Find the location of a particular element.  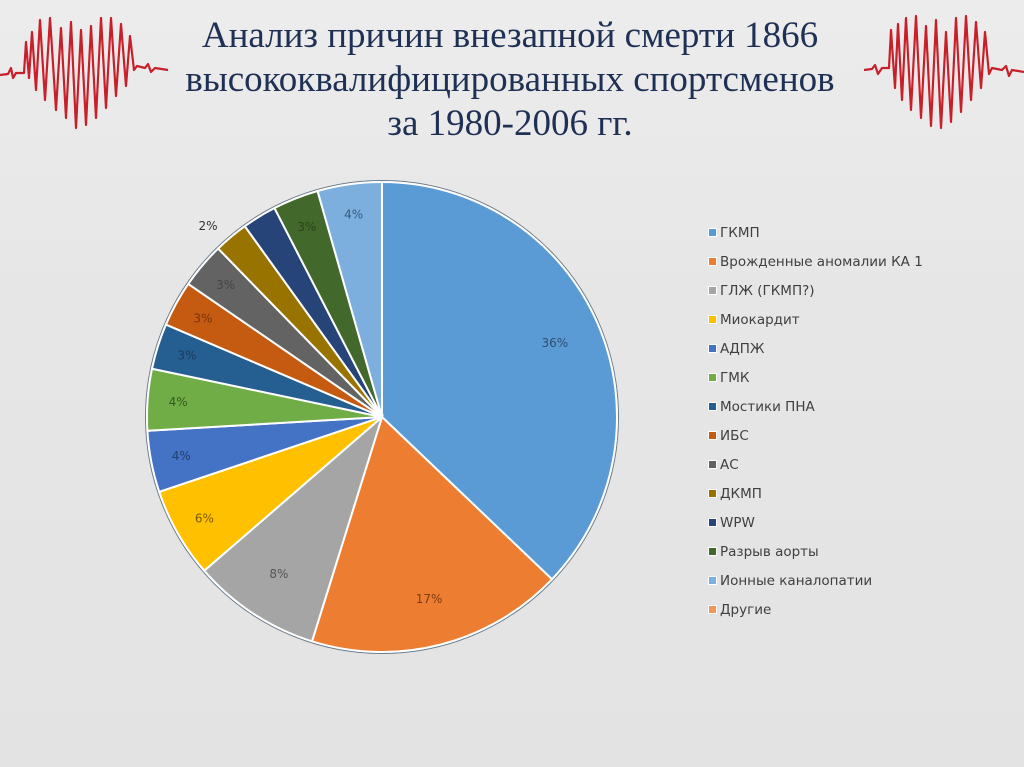

slice-data-label: 17% is located at coordinates (429, 599).